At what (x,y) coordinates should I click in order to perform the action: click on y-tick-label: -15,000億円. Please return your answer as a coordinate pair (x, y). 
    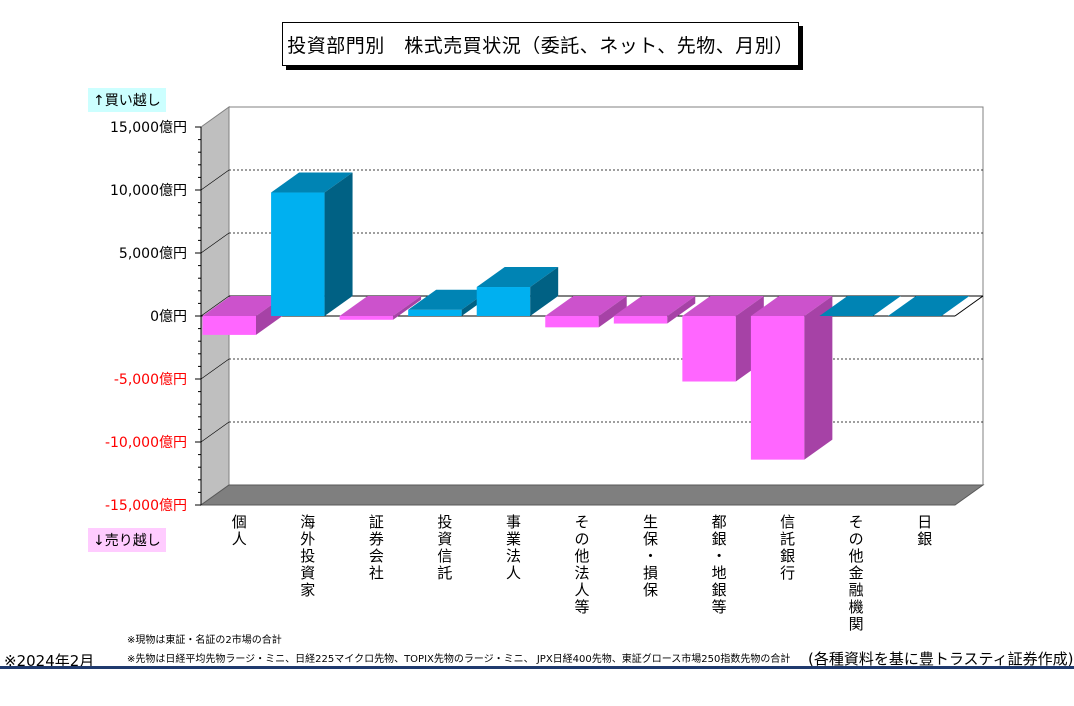
    Looking at the image, I should click on (146, 506).